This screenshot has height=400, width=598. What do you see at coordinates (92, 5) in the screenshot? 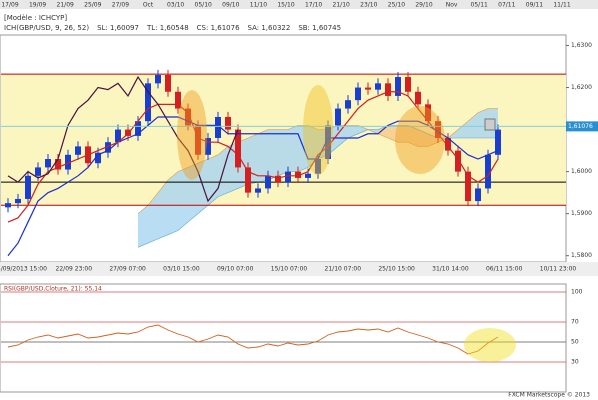
I see `top-axis-label: 25/09` at bounding box center [92, 5].